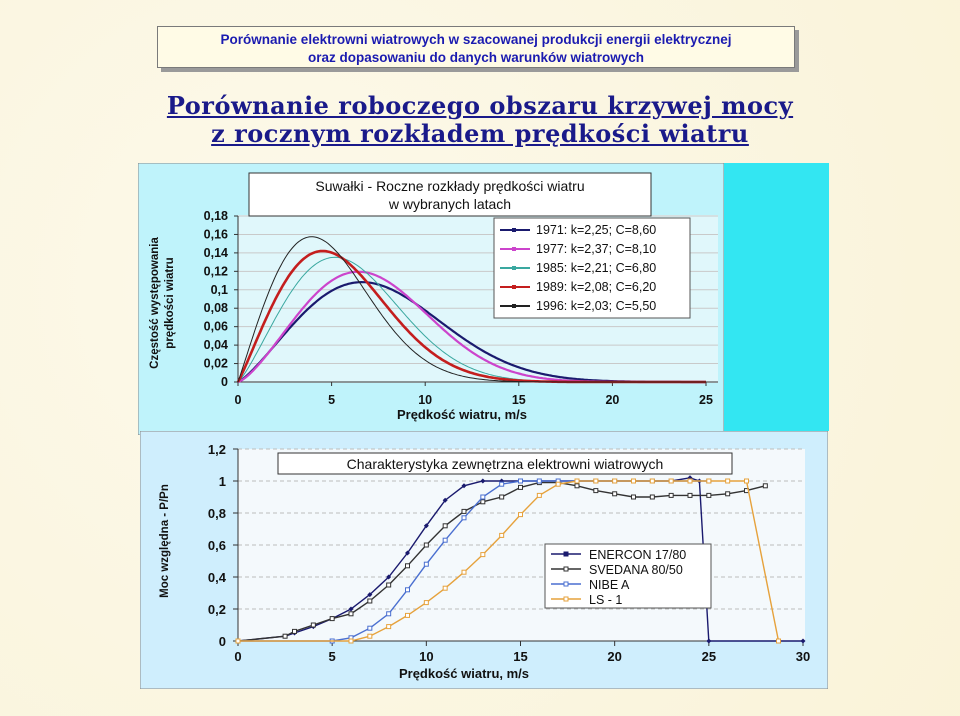  Describe the element at coordinates (216, 308) in the screenshot. I see `chart1-y-tick-label: 0,08` at that location.